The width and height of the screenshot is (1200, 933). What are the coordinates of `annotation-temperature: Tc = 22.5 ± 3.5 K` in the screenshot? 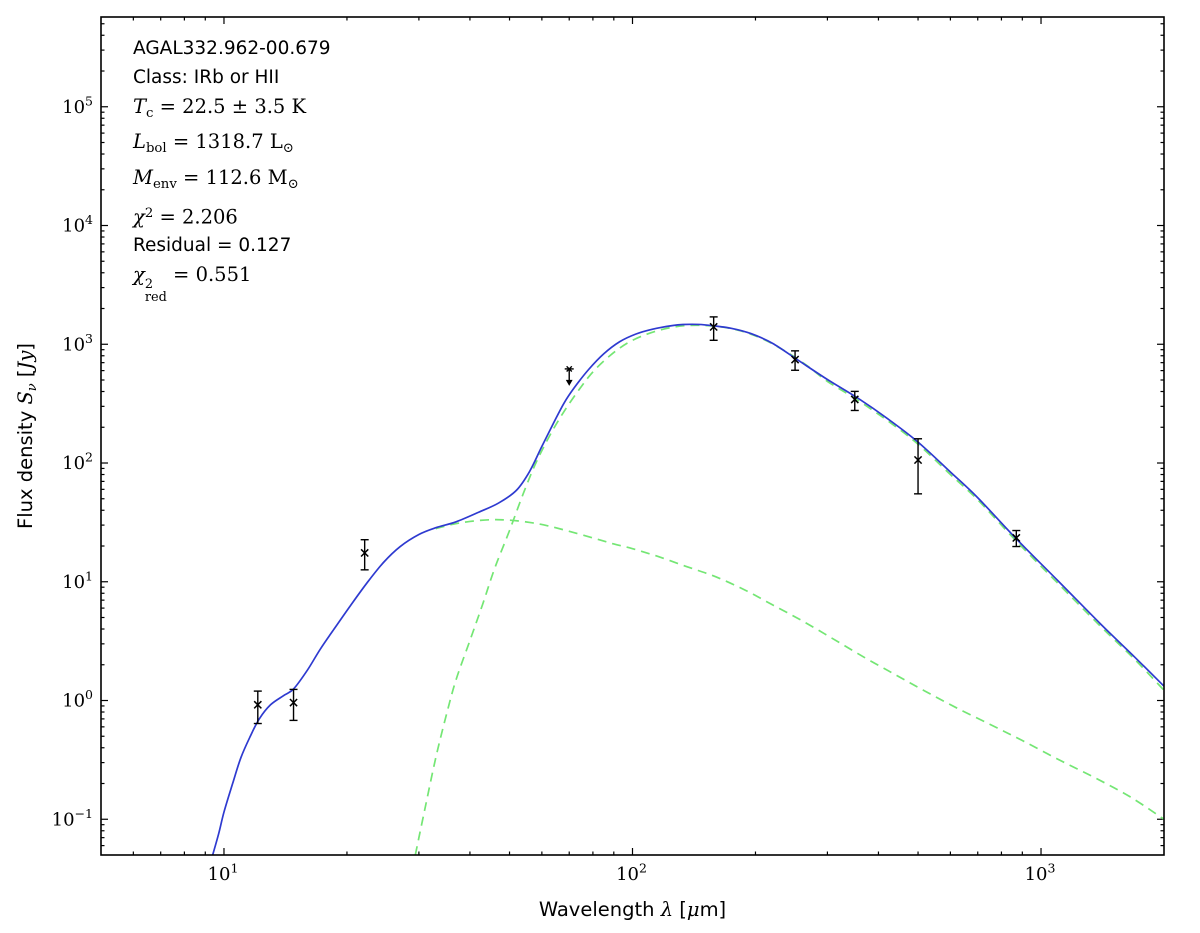 It's located at (220, 107).